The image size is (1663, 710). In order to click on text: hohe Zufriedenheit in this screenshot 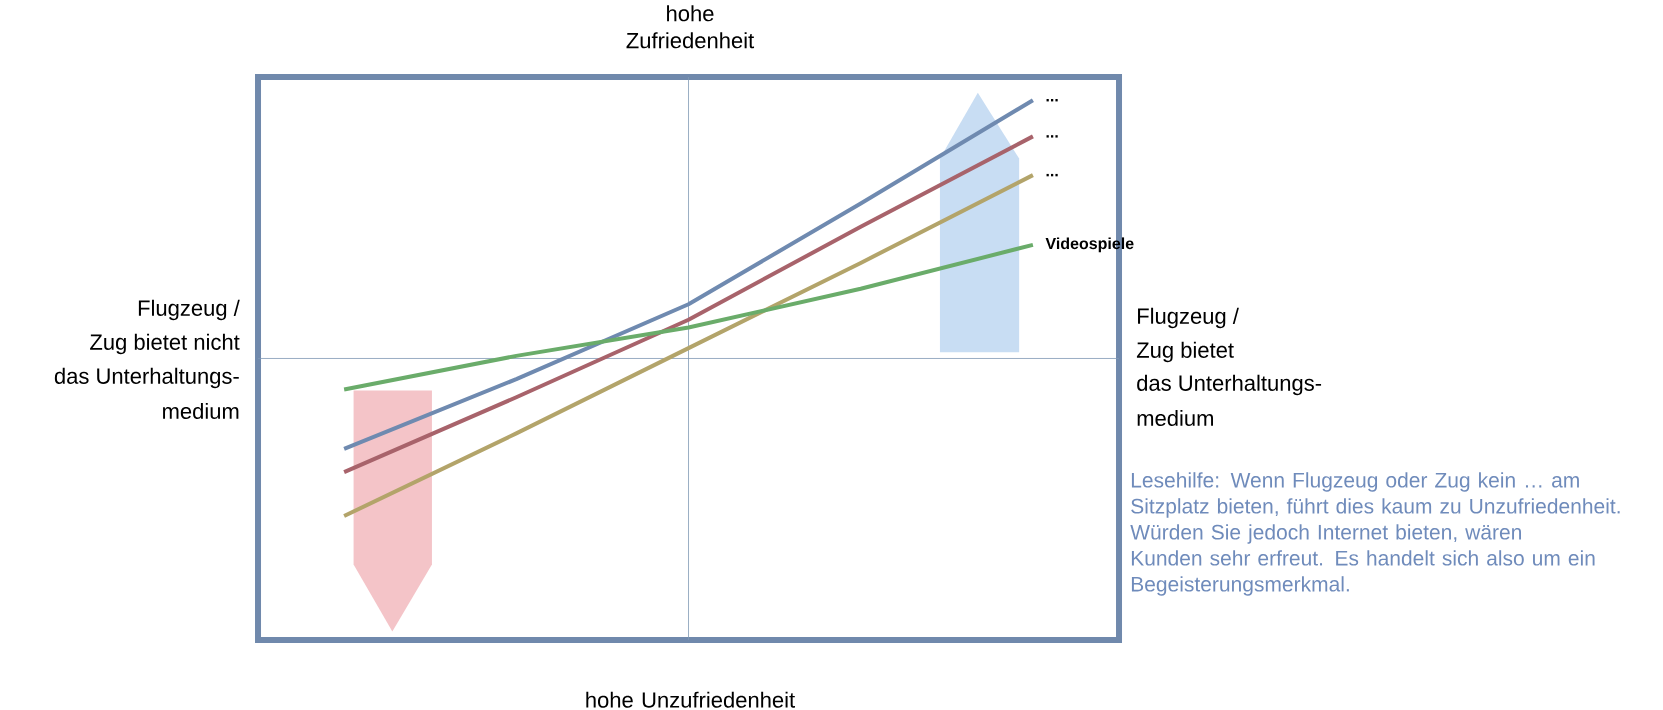, I will do `click(690, 27)`.